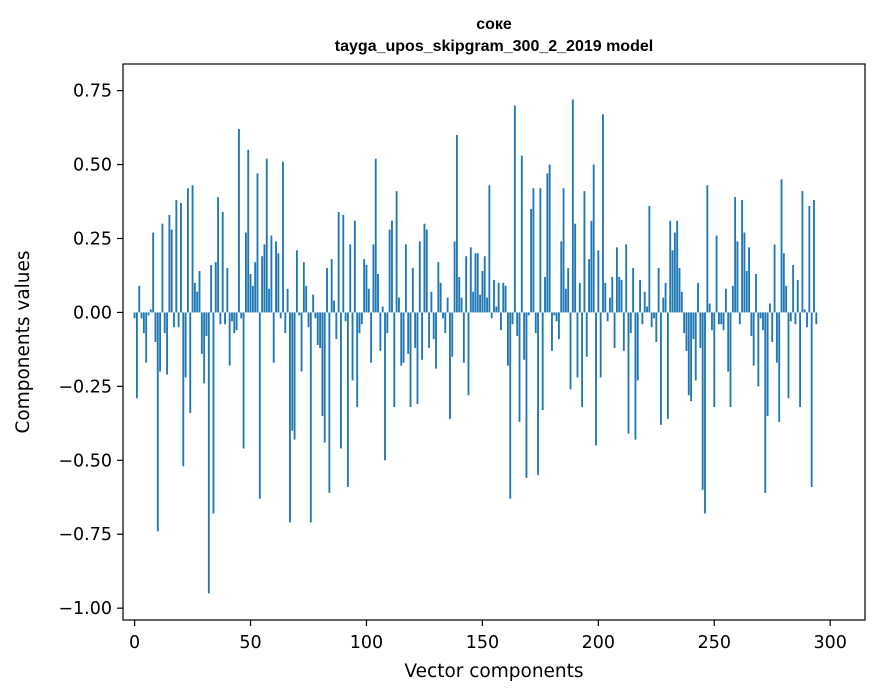  Describe the element at coordinates (85, 609) in the screenshot. I see `y-tick-label: −1.00` at that location.